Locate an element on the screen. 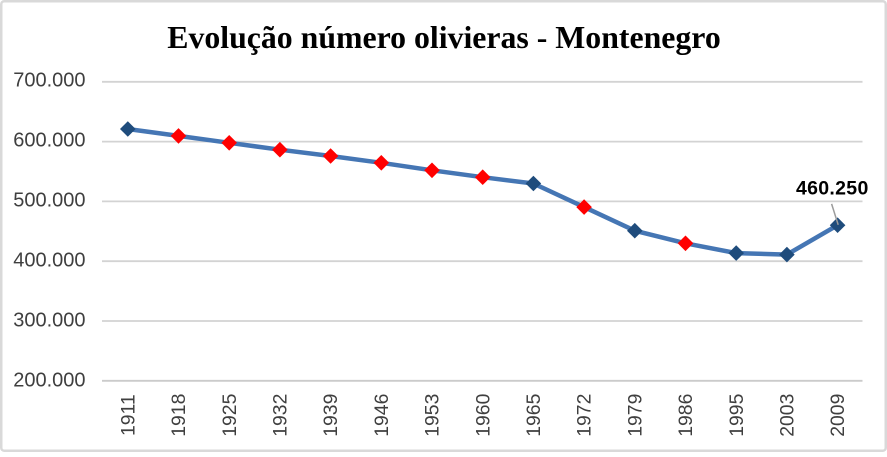 The width and height of the screenshot is (887, 457). svg-text: 2009 is located at coordinates (838, 415).